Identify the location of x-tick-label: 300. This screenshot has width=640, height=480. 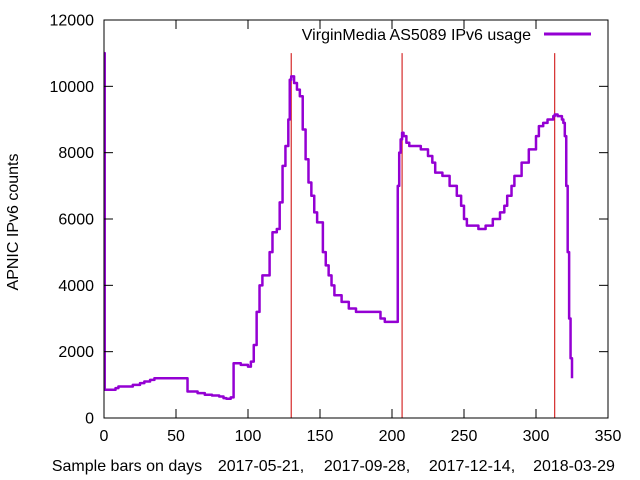
(536, 436).